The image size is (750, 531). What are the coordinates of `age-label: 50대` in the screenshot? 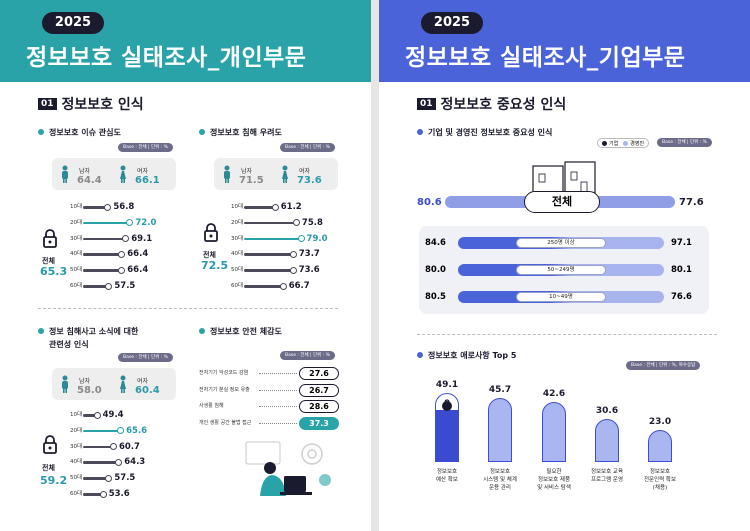 It's located at (76, 270).